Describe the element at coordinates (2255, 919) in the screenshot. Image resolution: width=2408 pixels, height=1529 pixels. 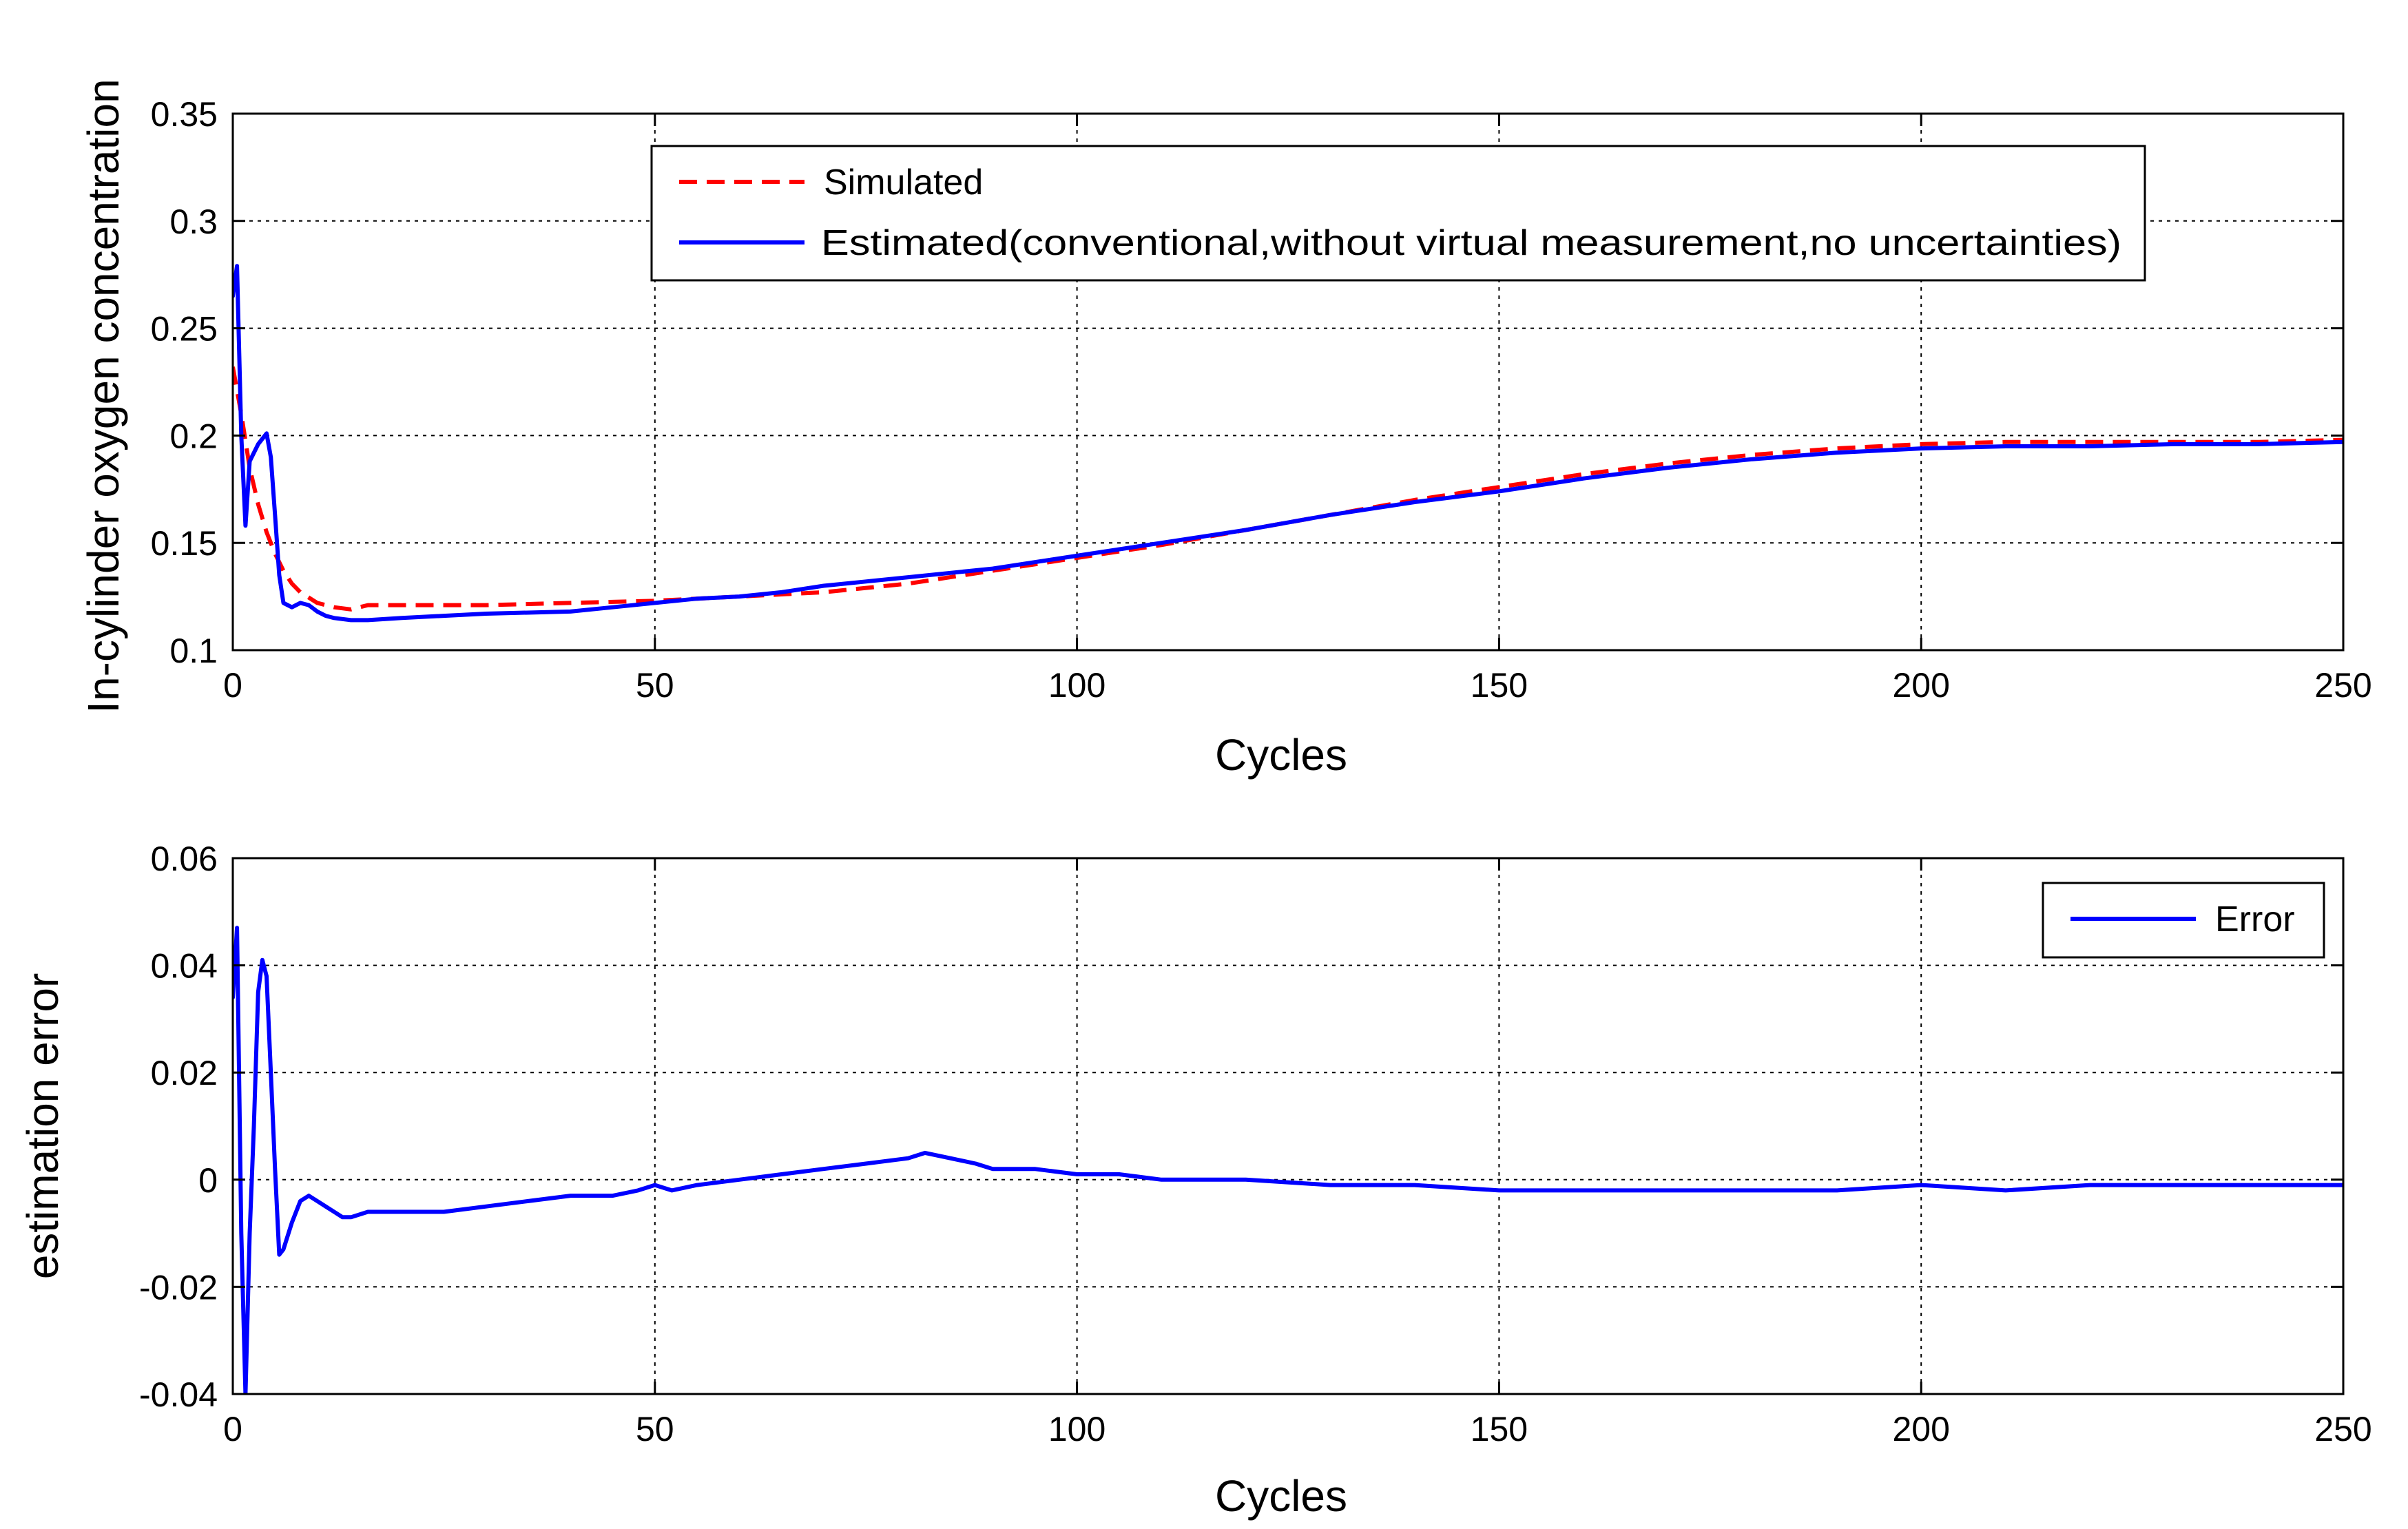
I see `legend-label-error: Error` at that location.